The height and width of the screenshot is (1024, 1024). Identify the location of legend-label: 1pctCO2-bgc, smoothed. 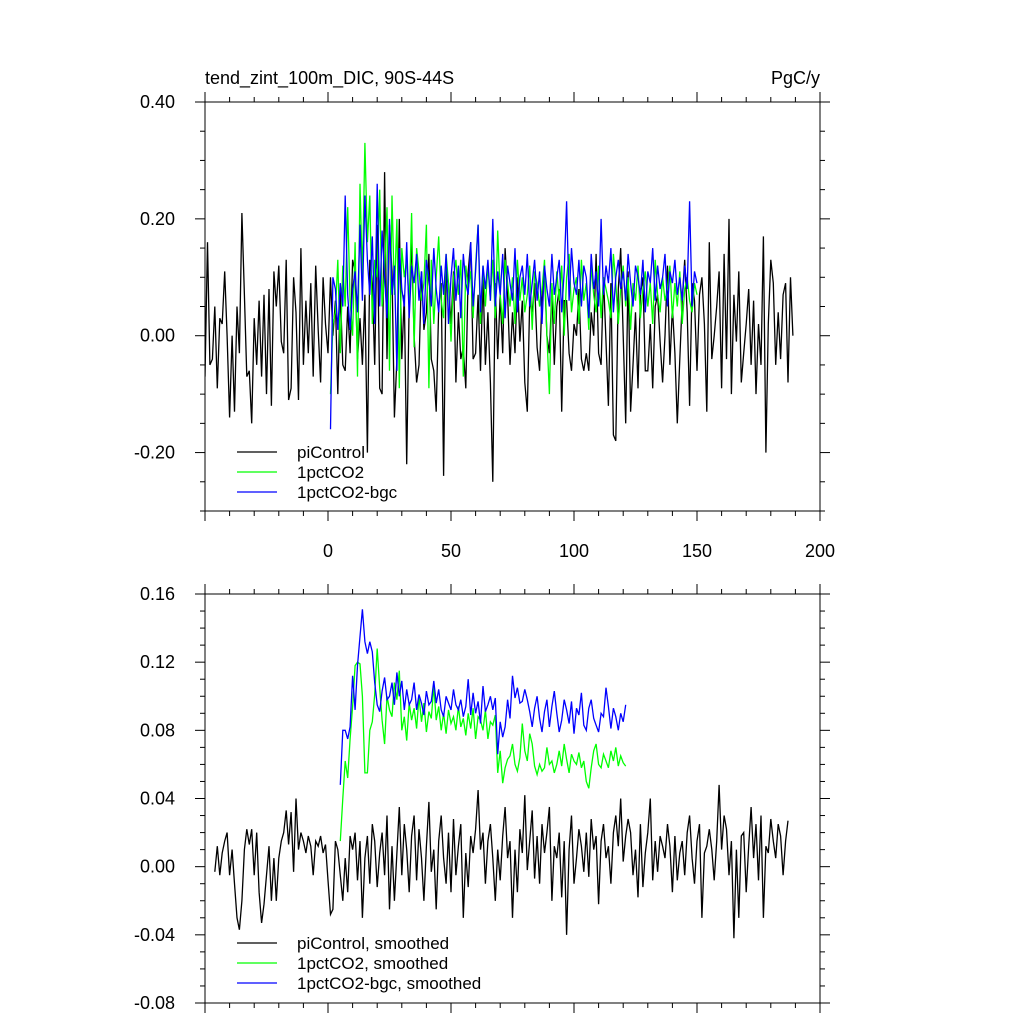
(389, 983).